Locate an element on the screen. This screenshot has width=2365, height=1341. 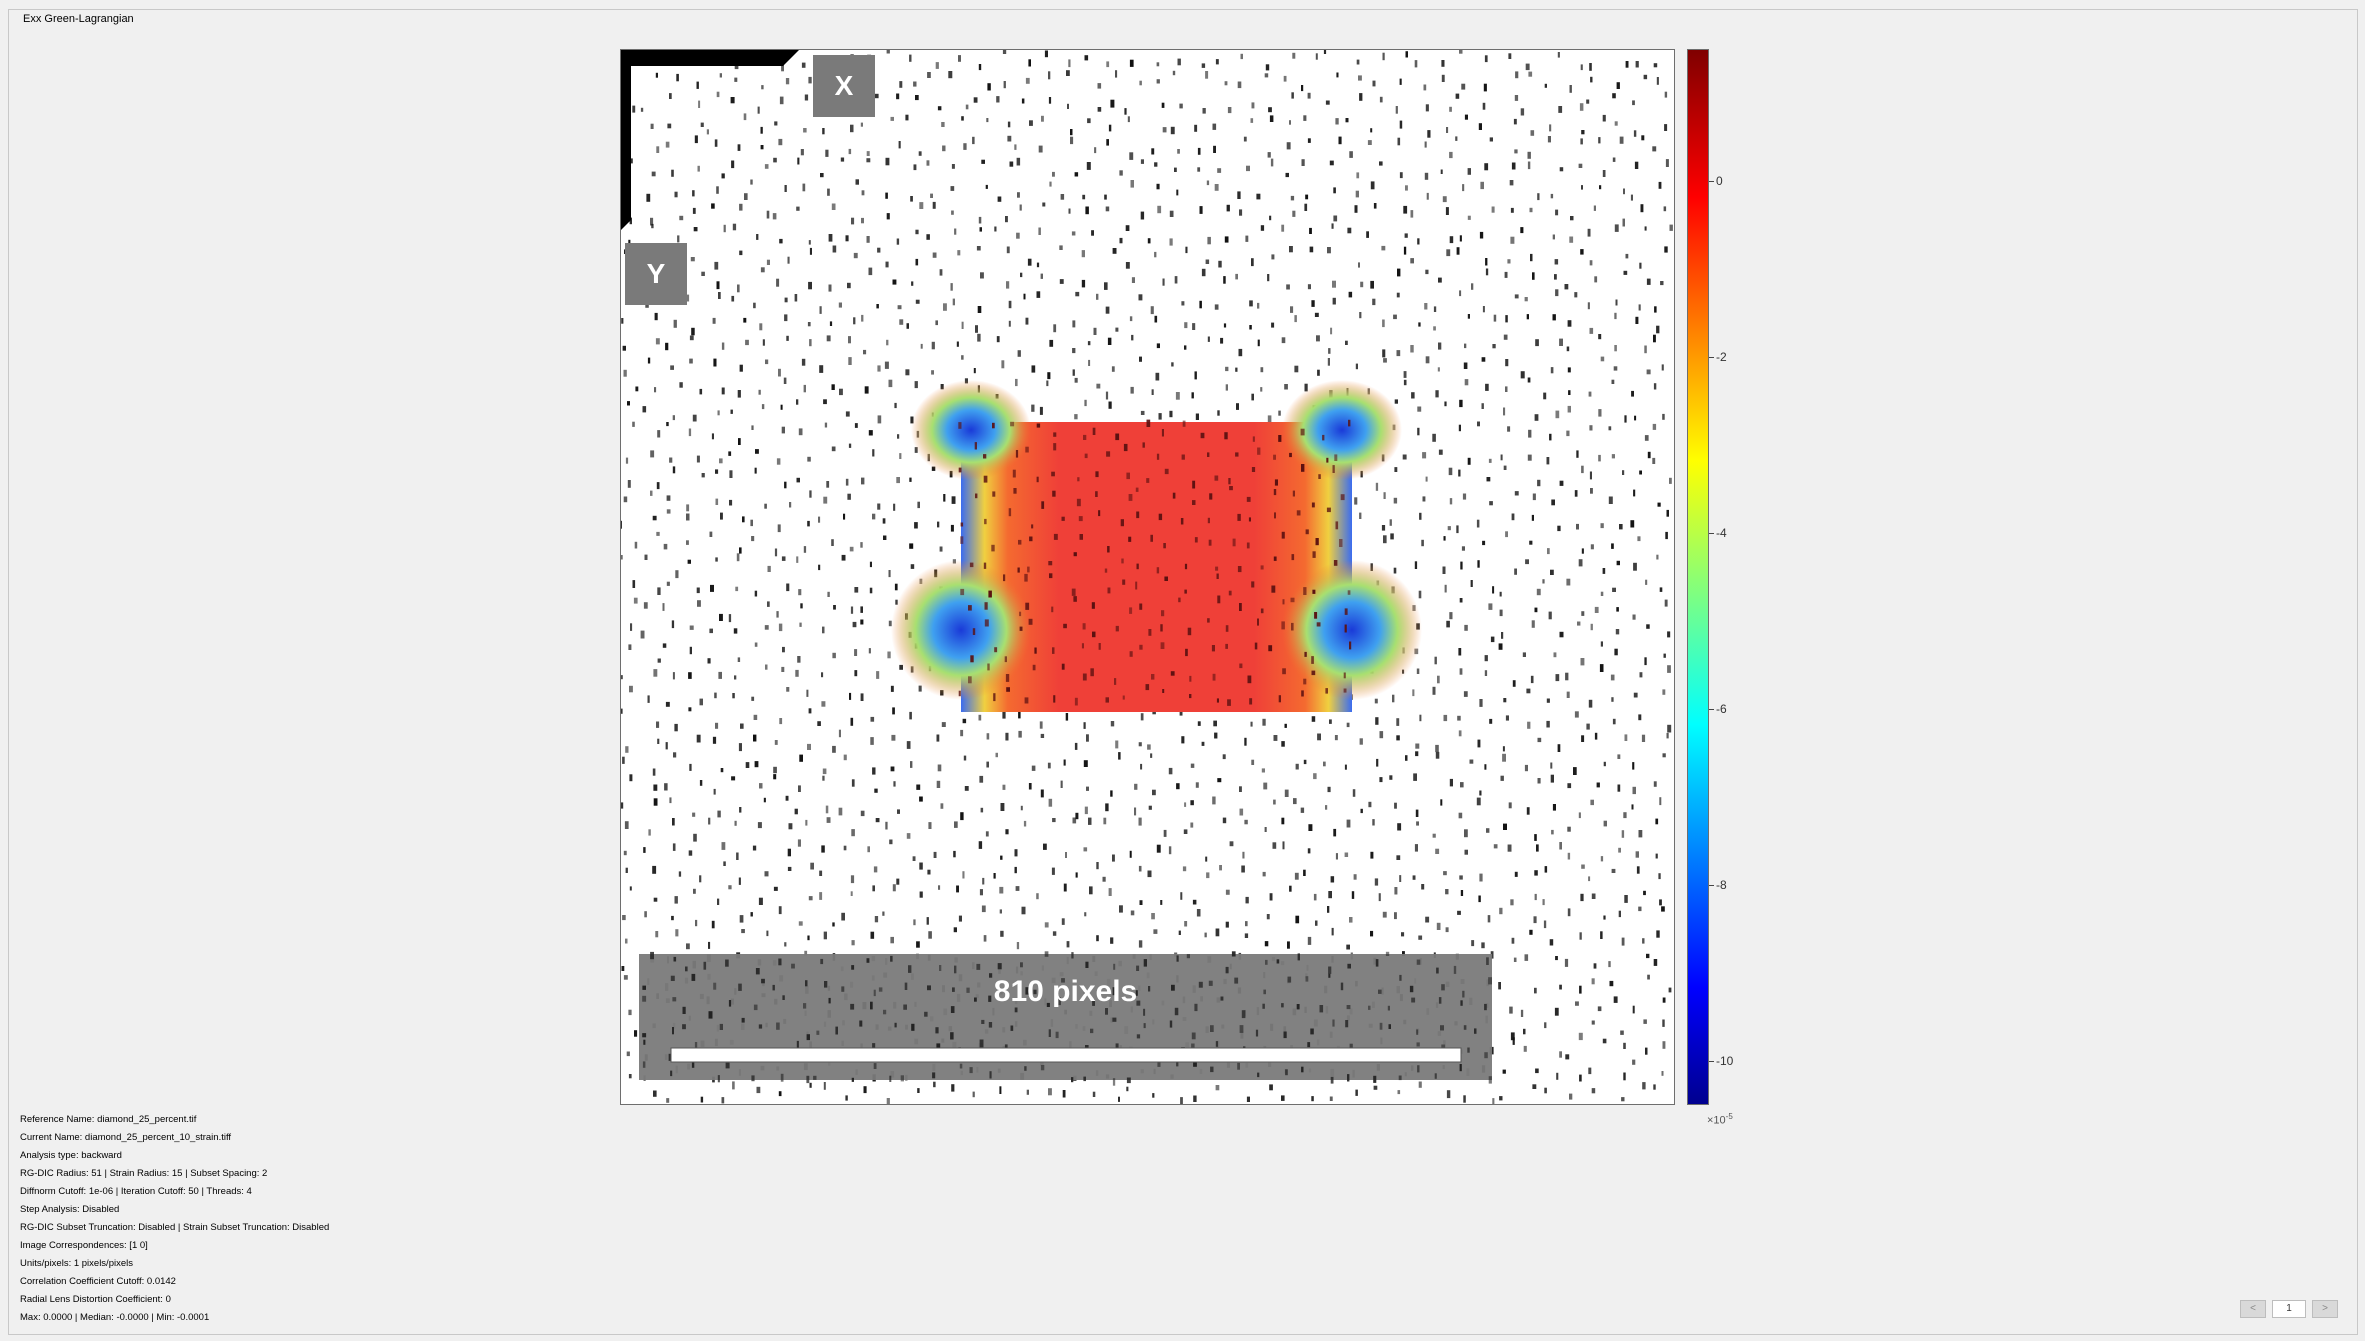
page-number-field: 1 is located at coordinates (2289, 1309).